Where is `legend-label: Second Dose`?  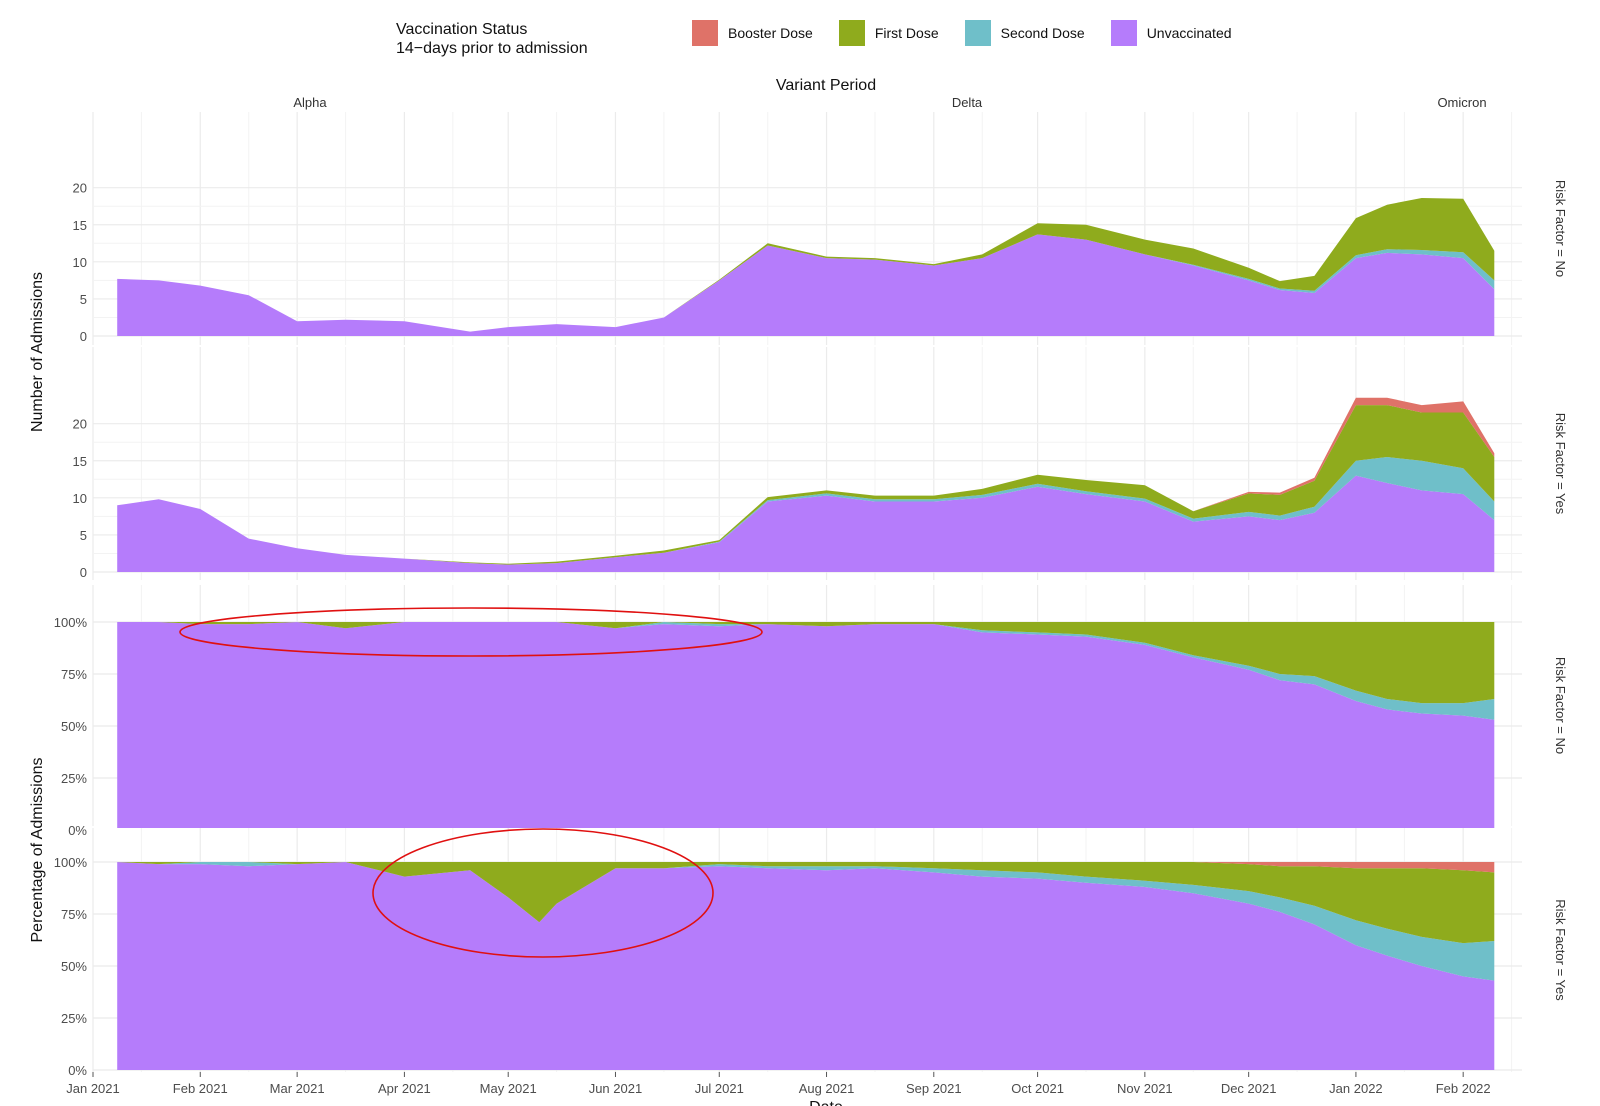
legend-label: Second Dose is located at coordinates (1042, 33).